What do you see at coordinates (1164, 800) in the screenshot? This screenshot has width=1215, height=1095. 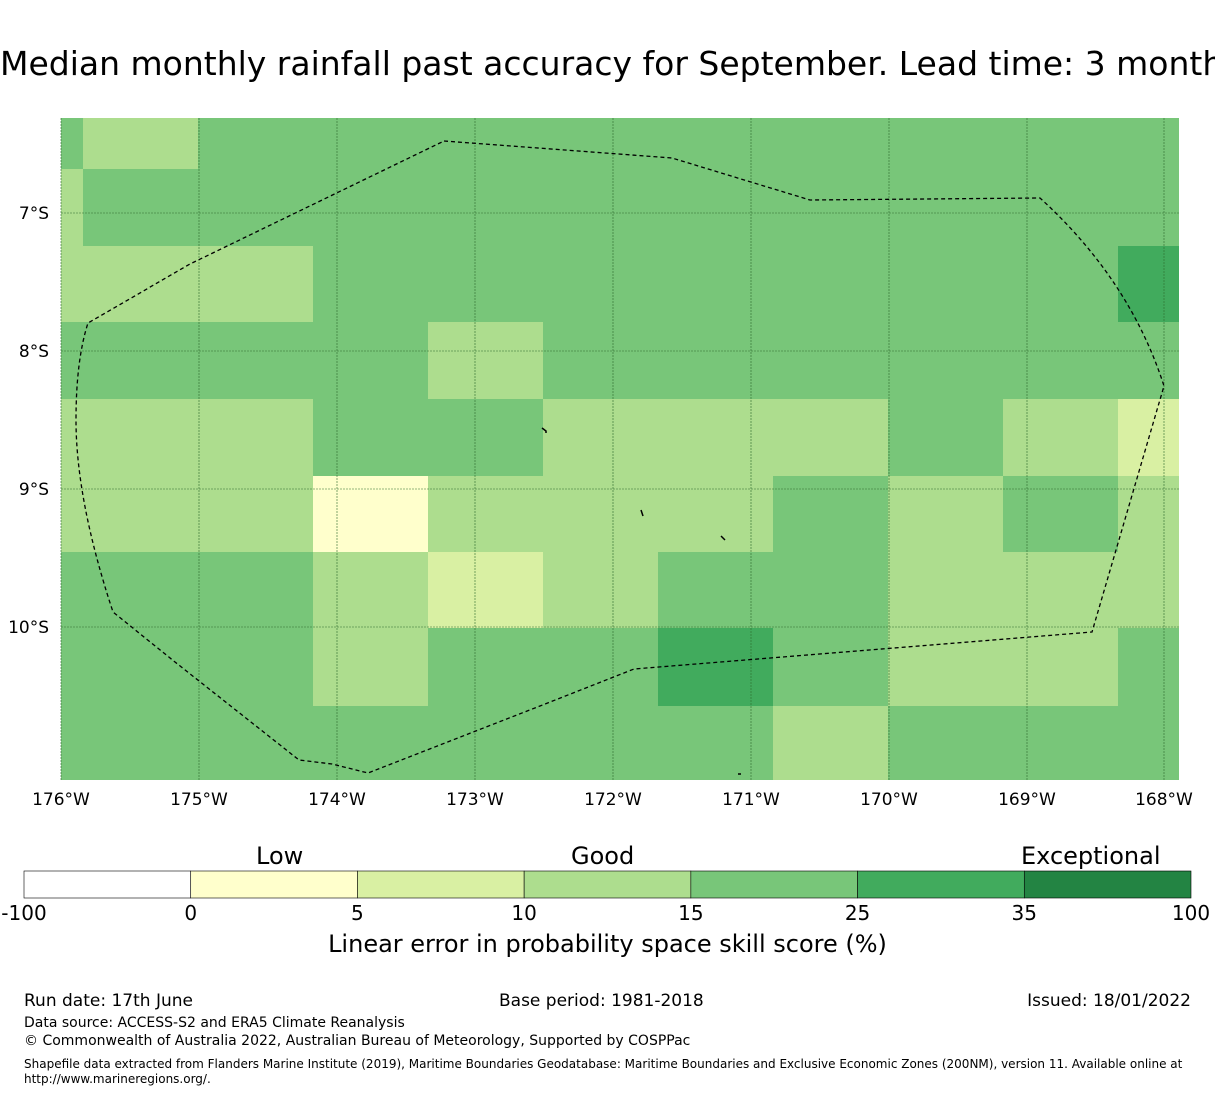 I see `lon-tick-label: 168°W` at bounding box center [1164, 800].